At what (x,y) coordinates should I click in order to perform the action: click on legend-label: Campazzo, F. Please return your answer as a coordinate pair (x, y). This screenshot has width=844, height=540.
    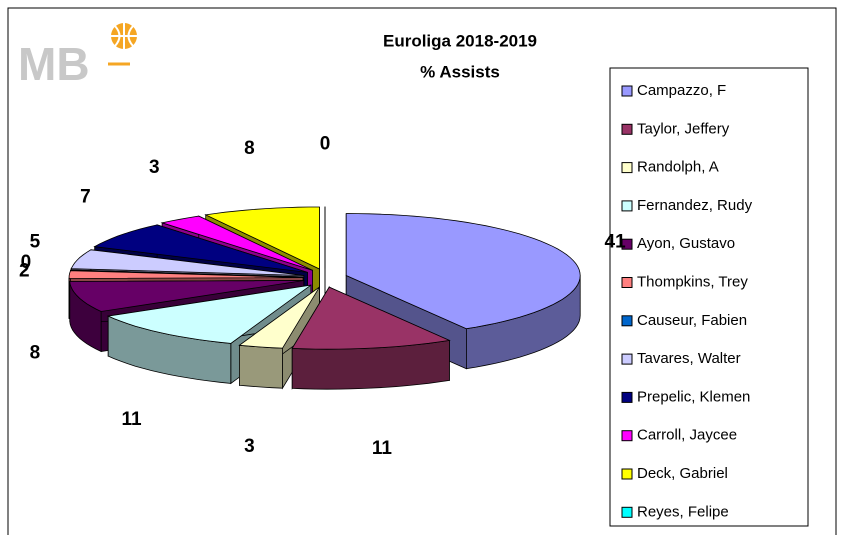
    Looking at the image, I should click on (681, 90).